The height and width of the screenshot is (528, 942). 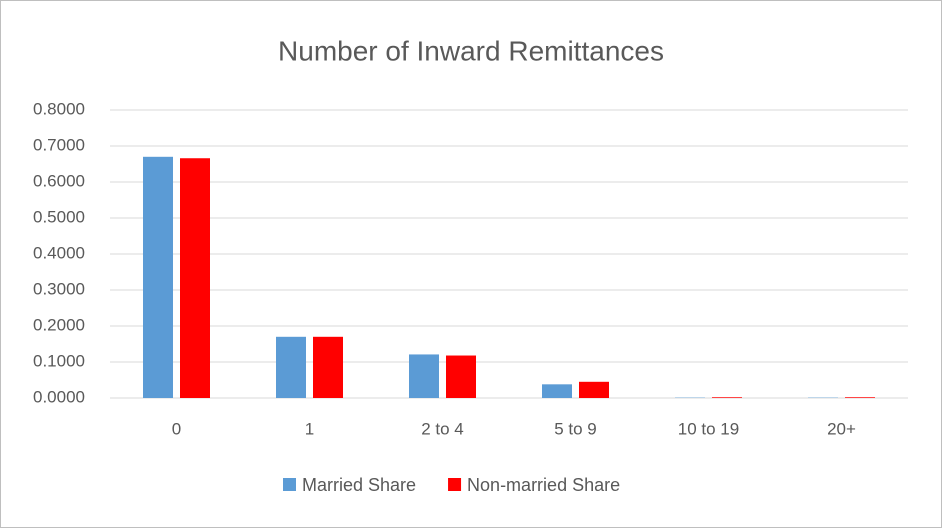 I want to click on y-tick-label: 0.3000, so click(x=59, y=288).